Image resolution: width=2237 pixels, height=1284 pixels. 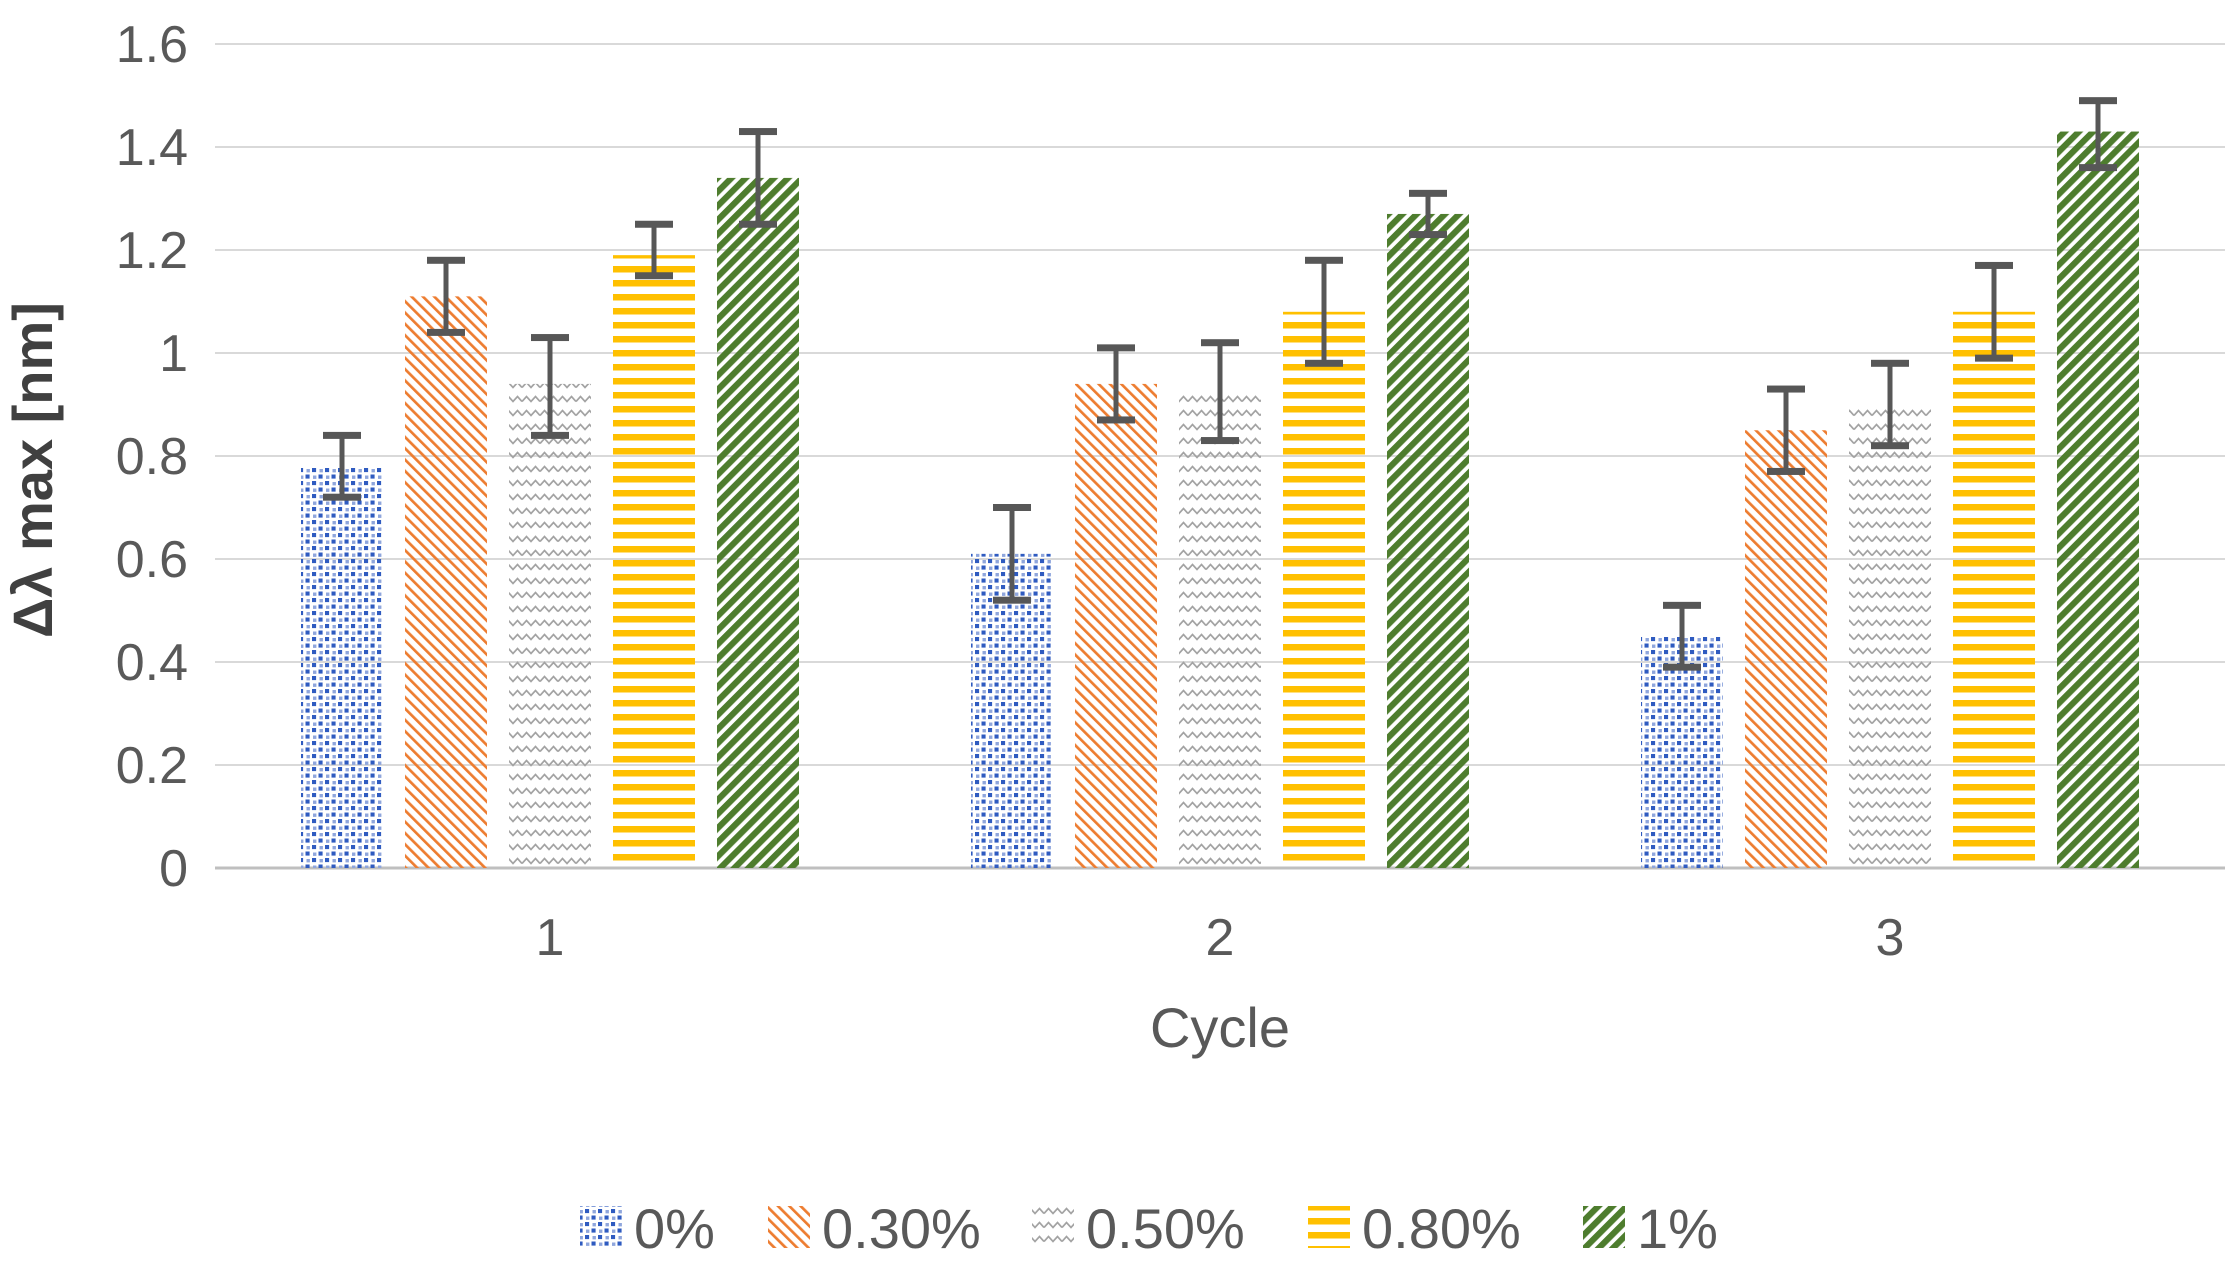 What do you see at coordinates (654, 250) in the screenshot?
I see `error-bar-0.80%-cycle-1` at bounding box center [654, 250].